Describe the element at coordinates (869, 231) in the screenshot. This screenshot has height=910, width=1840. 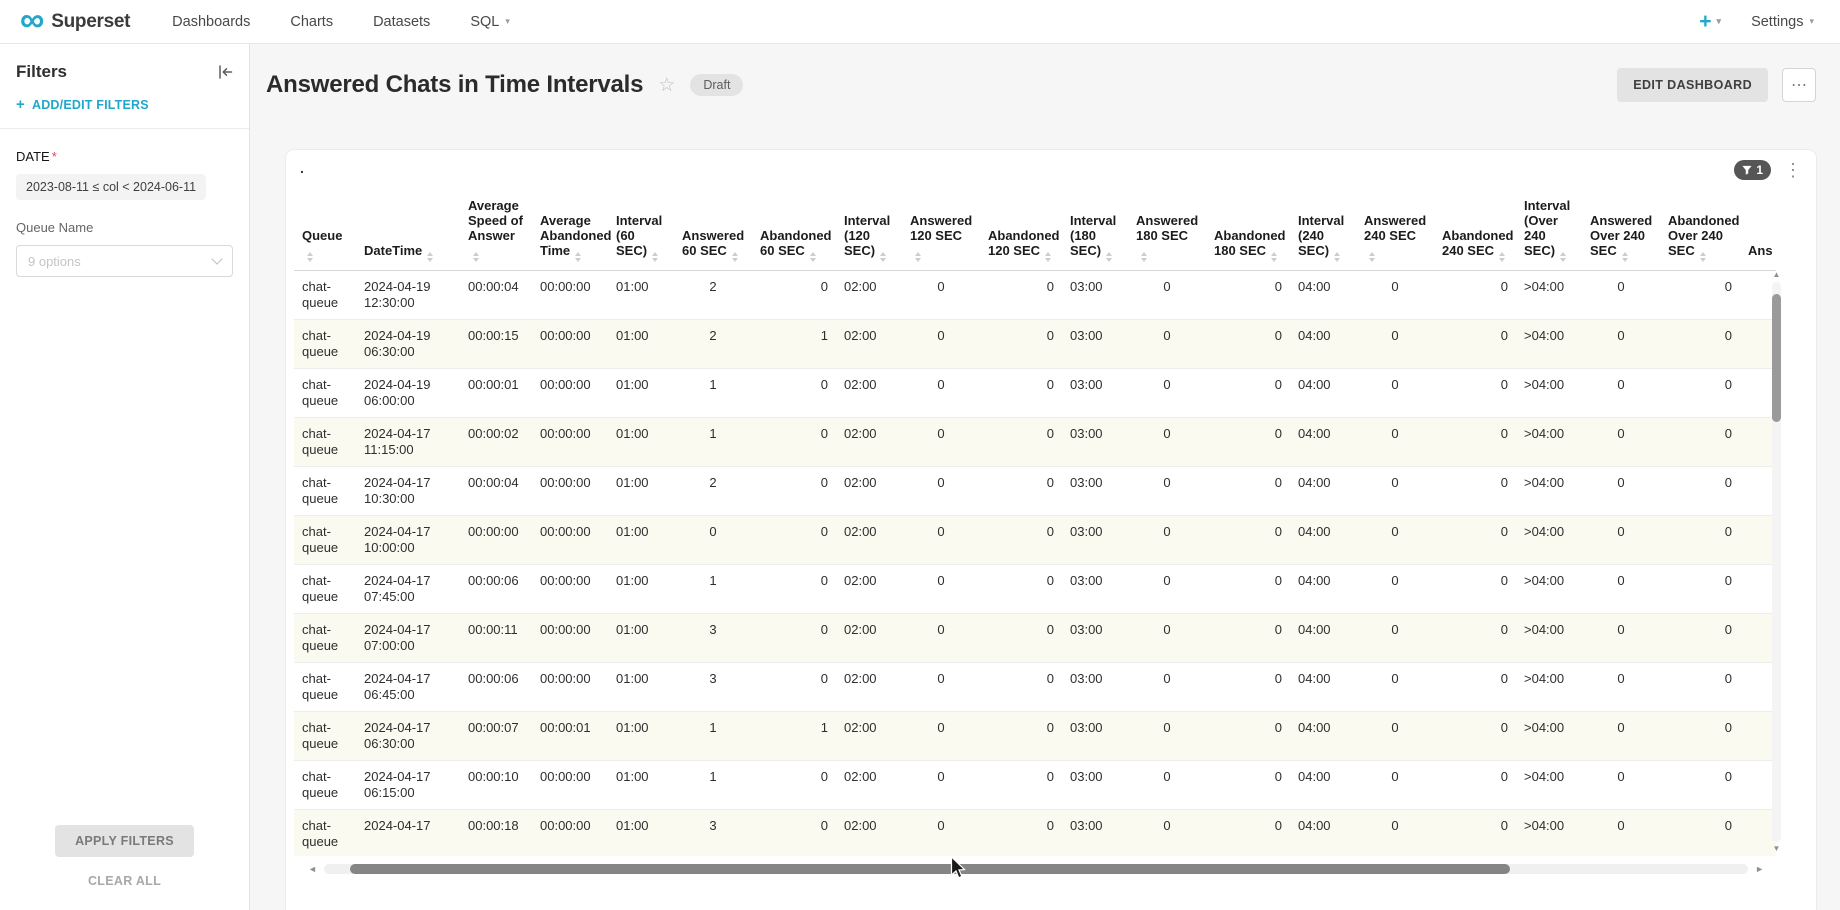
I see `column-header: Interval (120 SEC)` at that location.